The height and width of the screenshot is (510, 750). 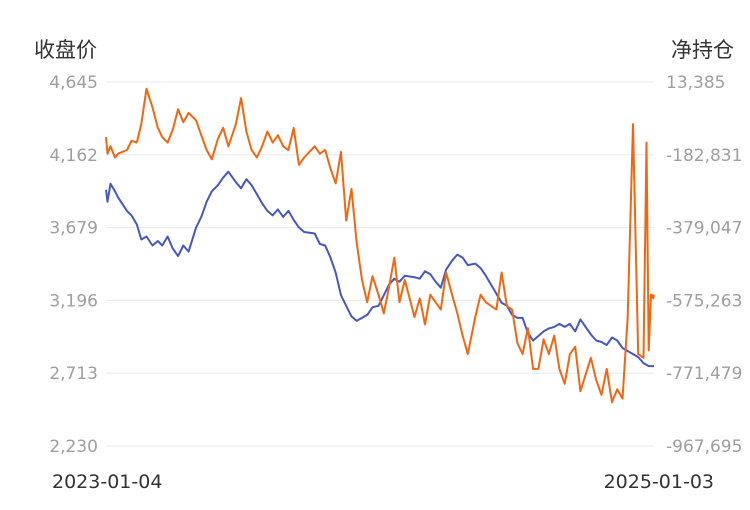 I want to click on x-tick-label-end: 2025-01-03, so click(x=659, y=482).